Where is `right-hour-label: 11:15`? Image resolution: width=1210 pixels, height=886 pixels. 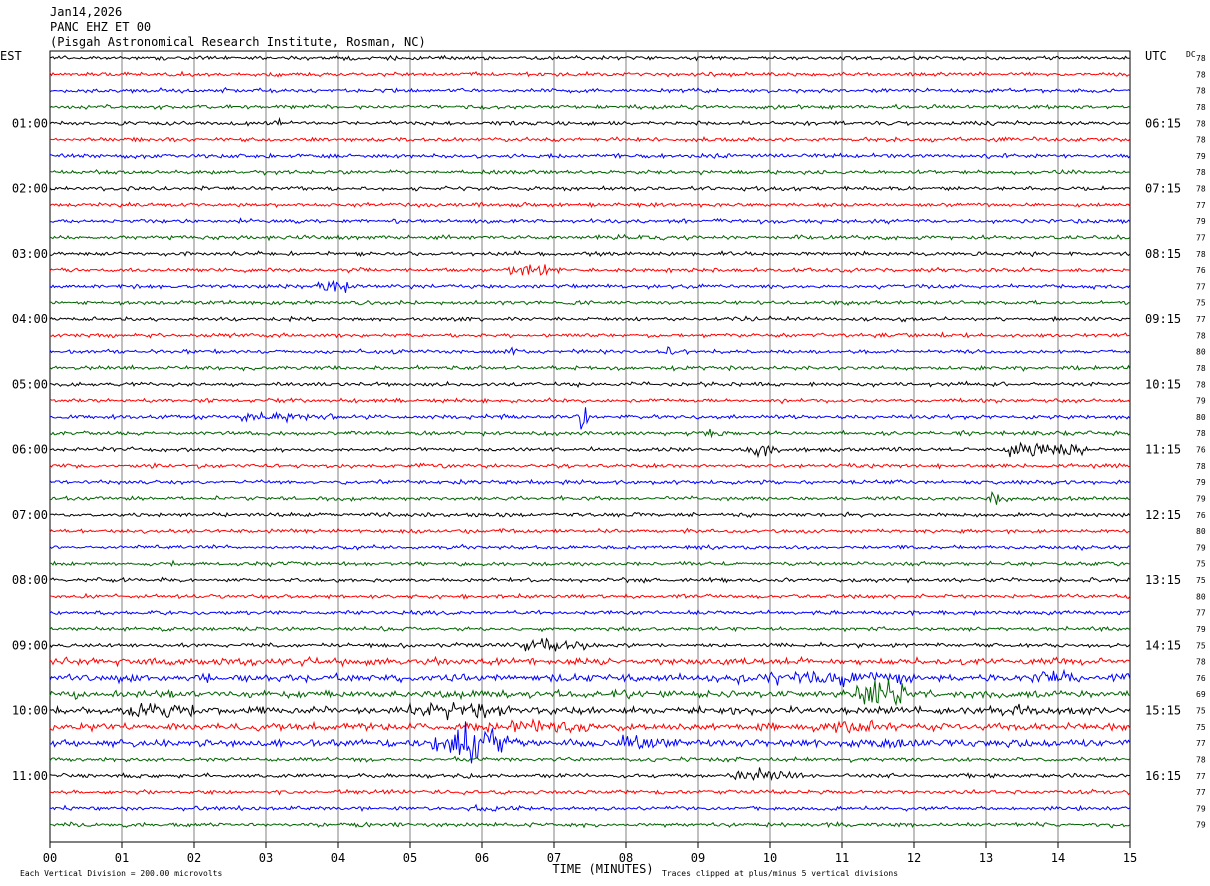
right-hour-label: 11:15 is located at coordinates (1163, 450).